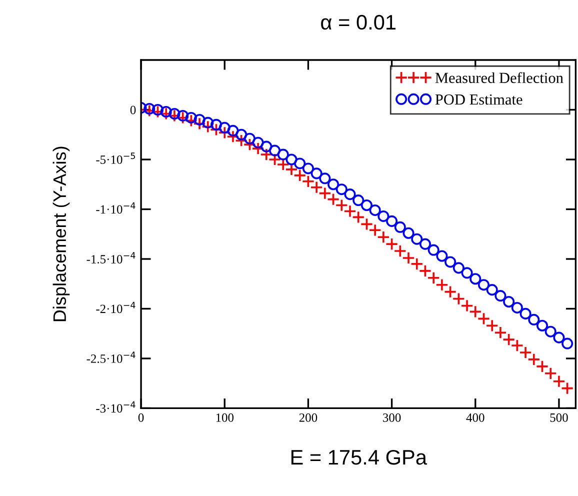  What do you see at coordinates (111, 357) in the screenshot?
I see `y-tick-label: -2.5·10$^{−4}$` at bounding box center [111, 357].